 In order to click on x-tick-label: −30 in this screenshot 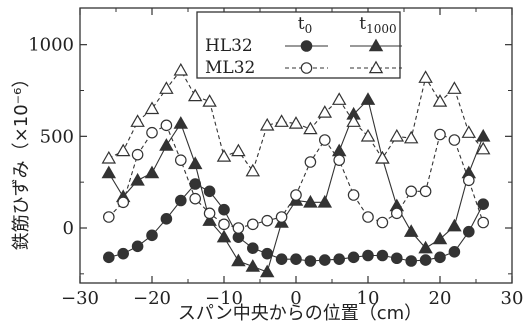, I will do `click(80, 298)`.